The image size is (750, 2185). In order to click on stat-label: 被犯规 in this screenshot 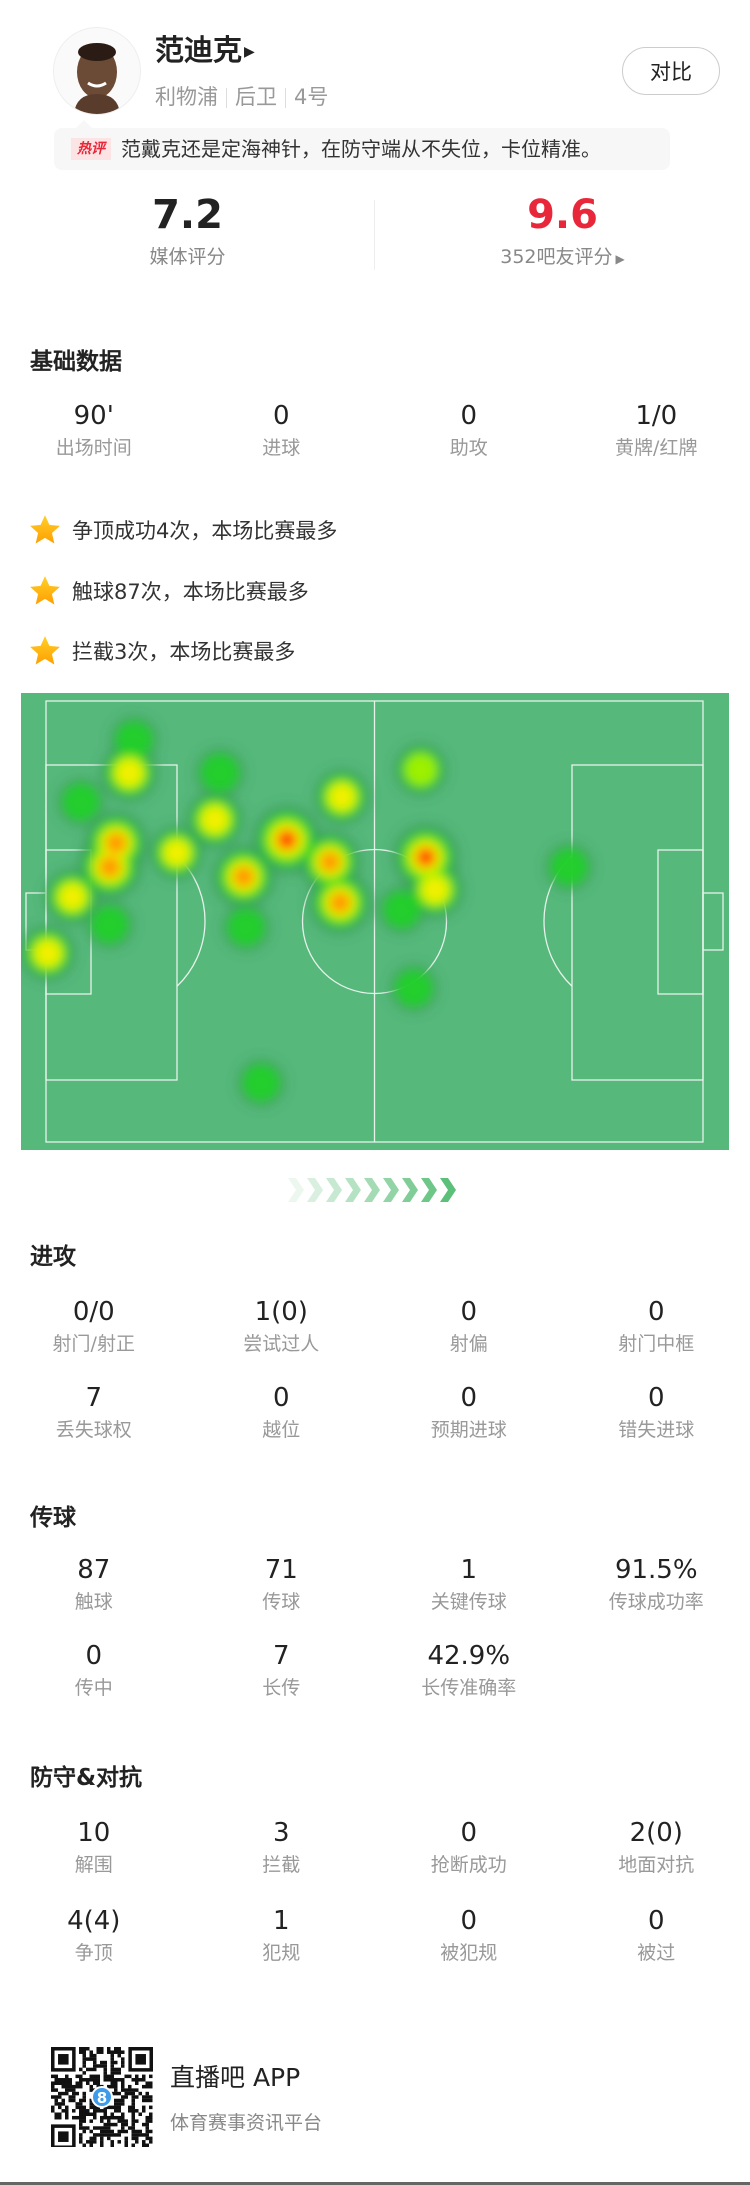, I will do `click(469, 1953)`.